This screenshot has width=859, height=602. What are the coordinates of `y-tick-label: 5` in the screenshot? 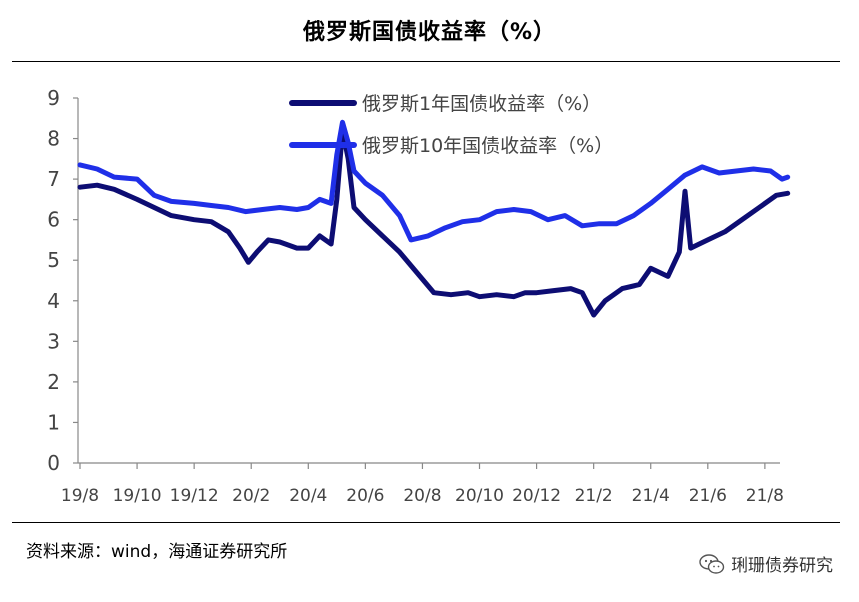 It's located at (53, 260).